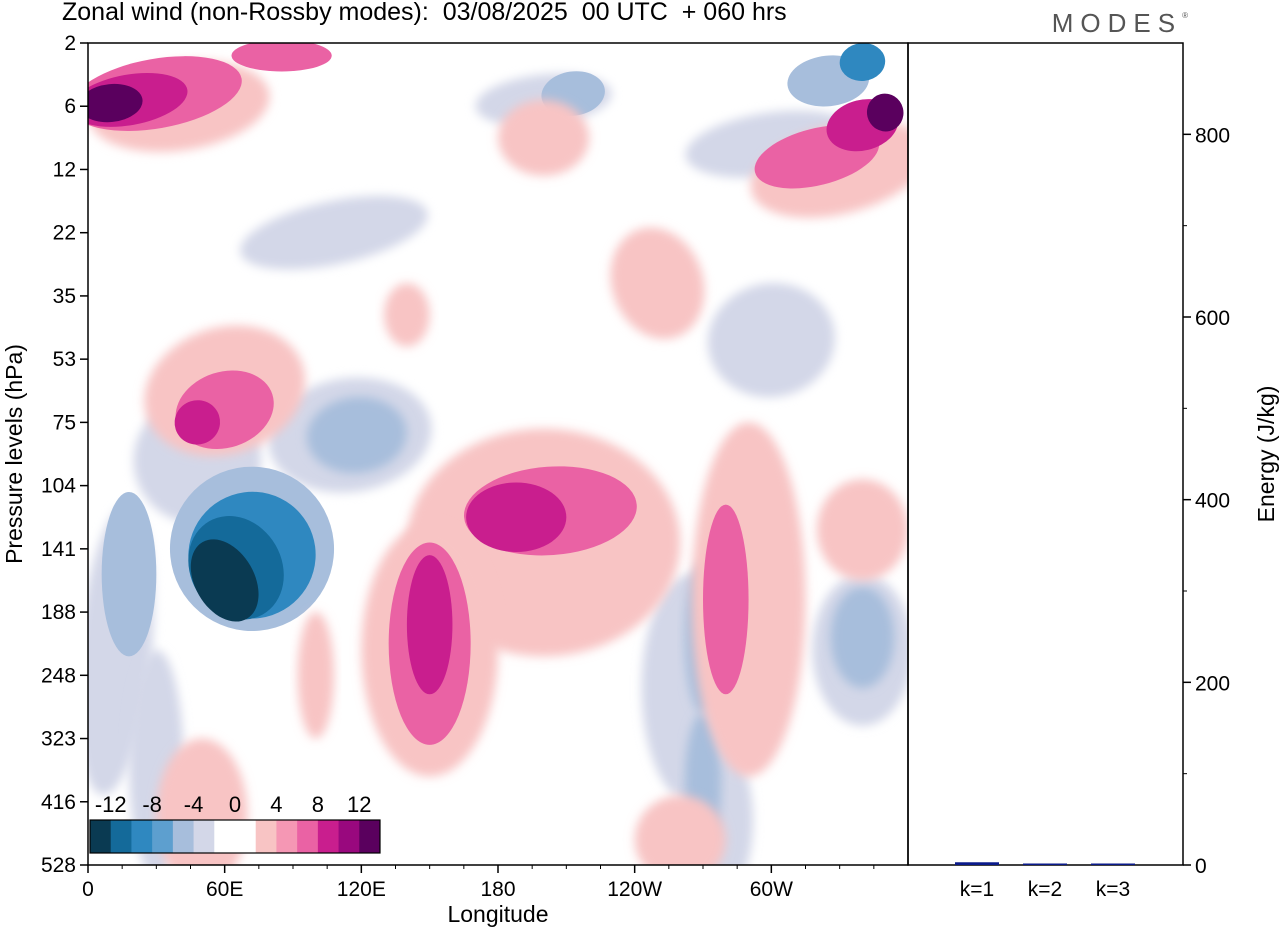 This screenshot has height=930, width=1280. I want to click on colorbar-frame, so click(235, 836).